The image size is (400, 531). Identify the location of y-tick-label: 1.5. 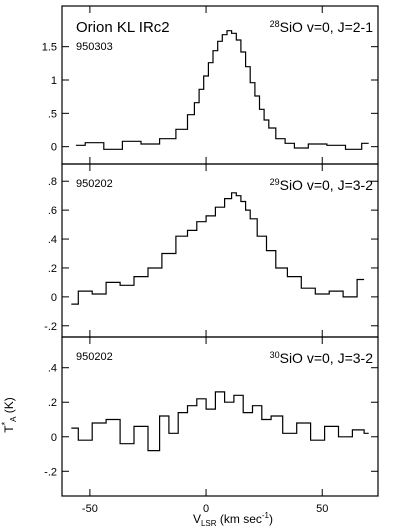
(49, 48).